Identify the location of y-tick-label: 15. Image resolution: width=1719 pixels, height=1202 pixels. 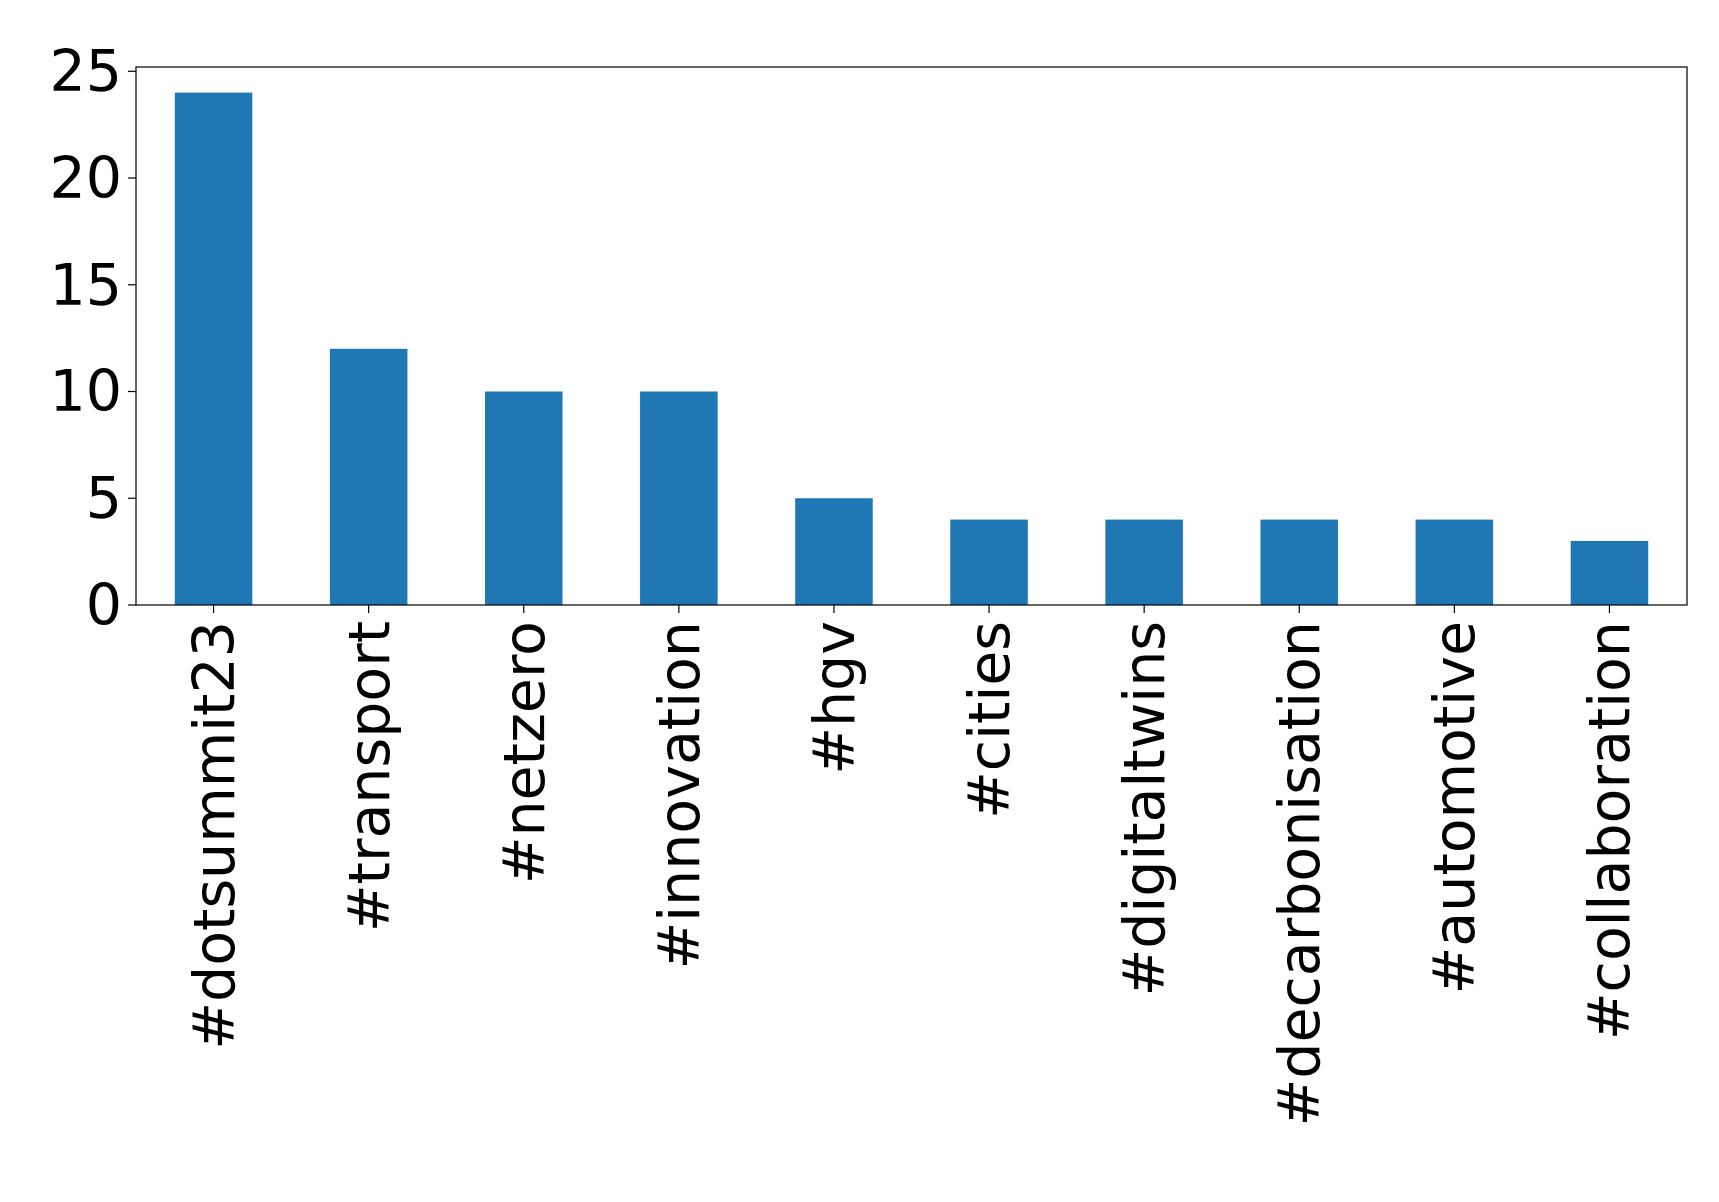
(85, 284).